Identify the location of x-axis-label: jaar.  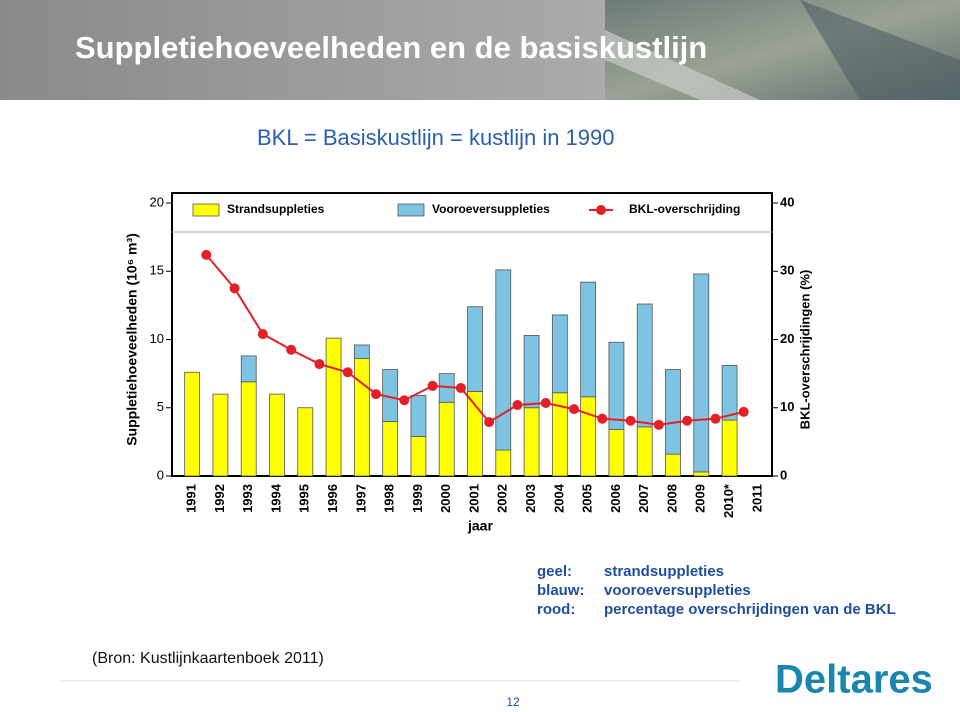
(480, 526).